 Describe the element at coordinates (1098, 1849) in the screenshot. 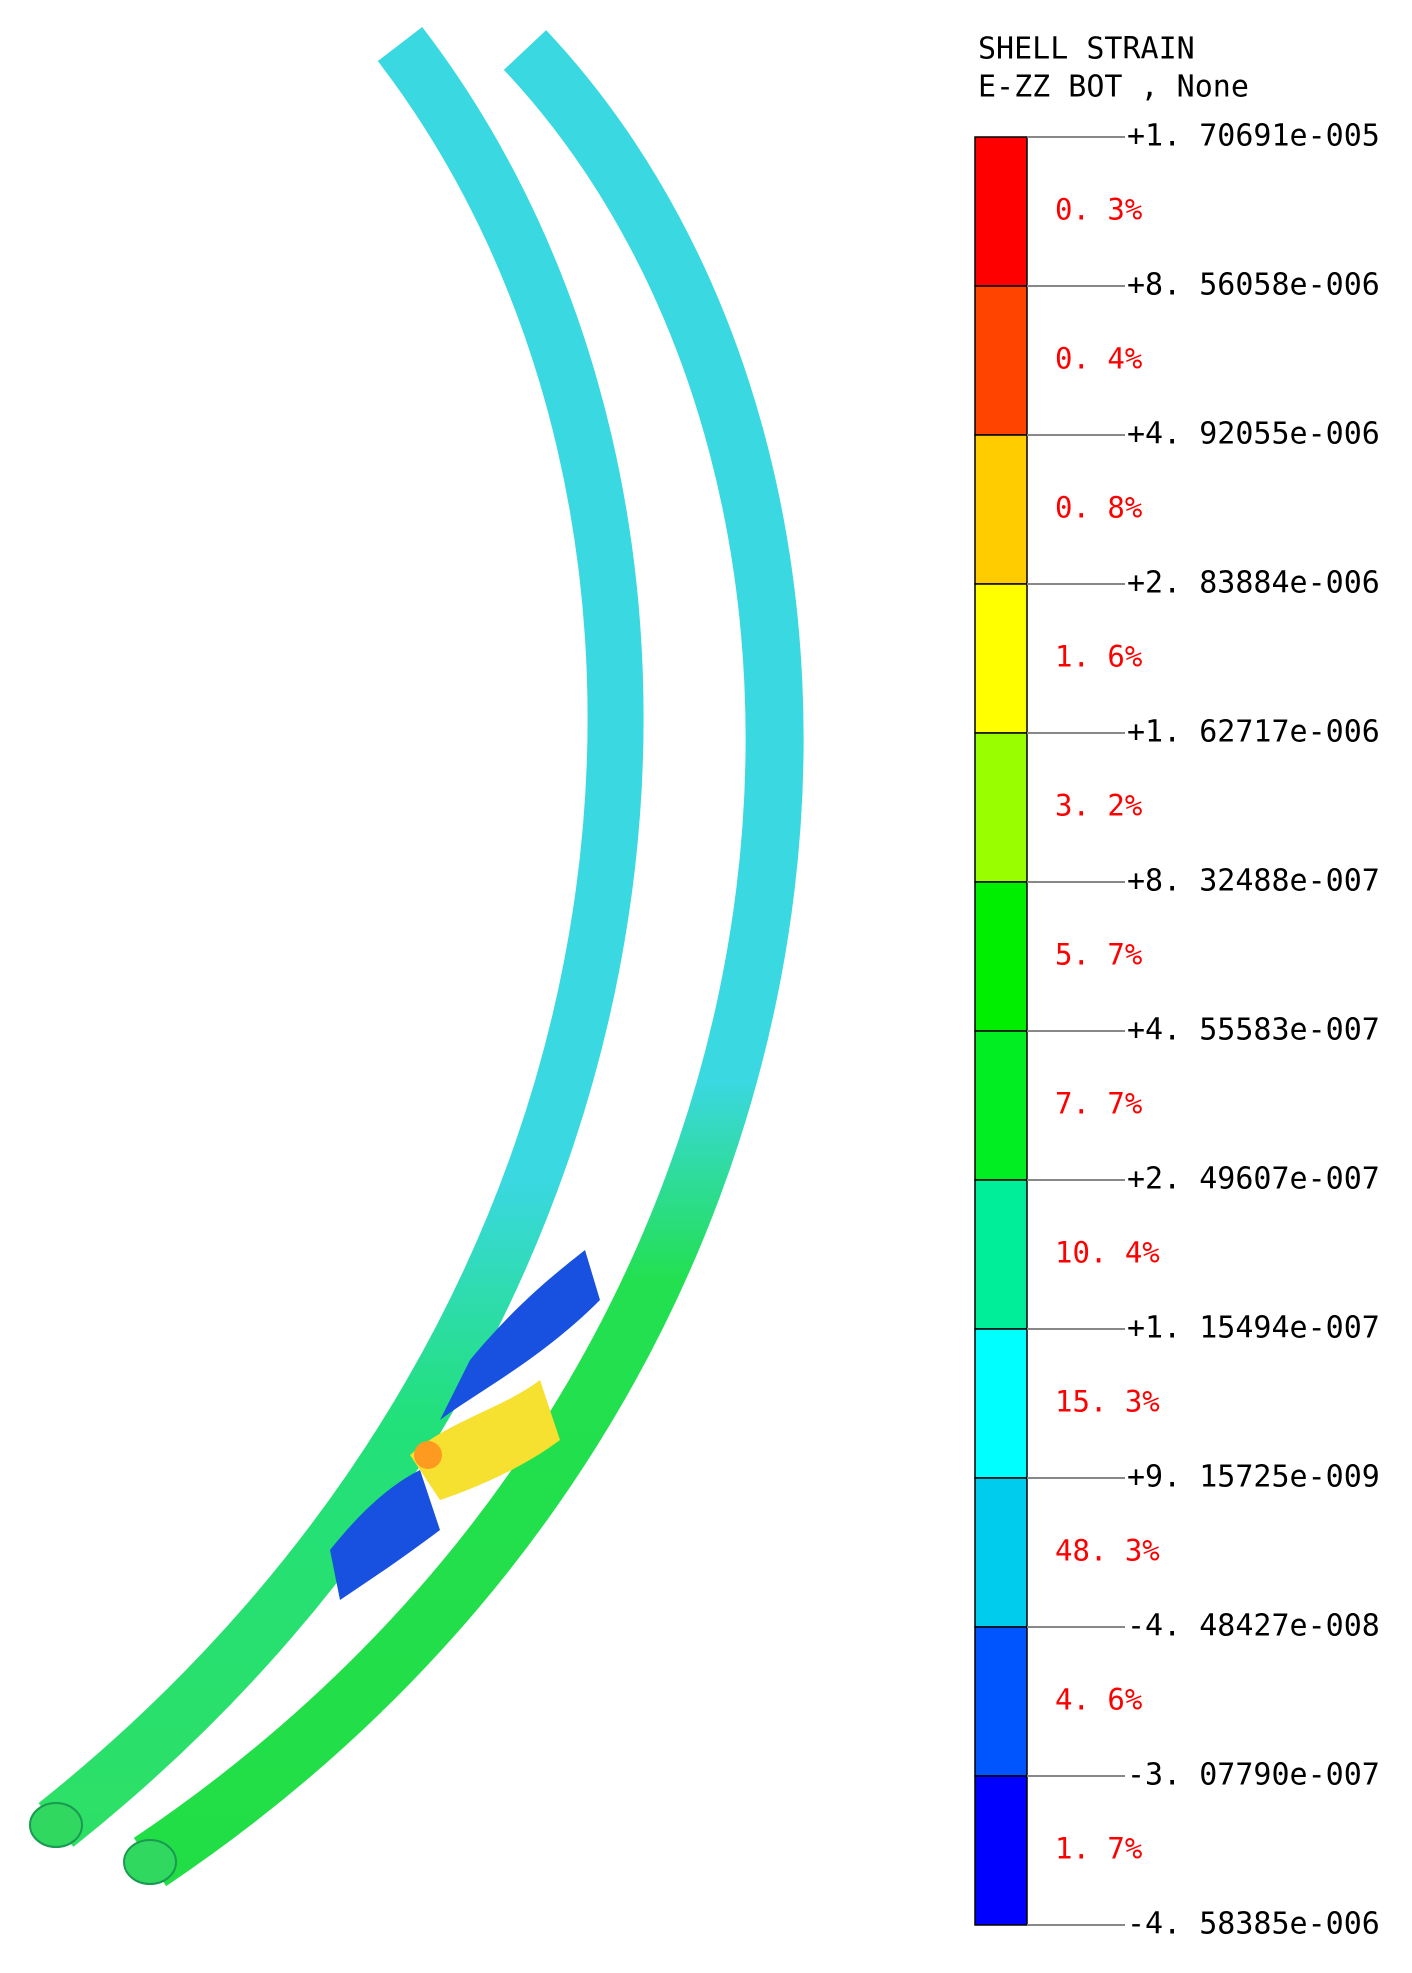

I see `band-percent: 1. 7%` at that location.